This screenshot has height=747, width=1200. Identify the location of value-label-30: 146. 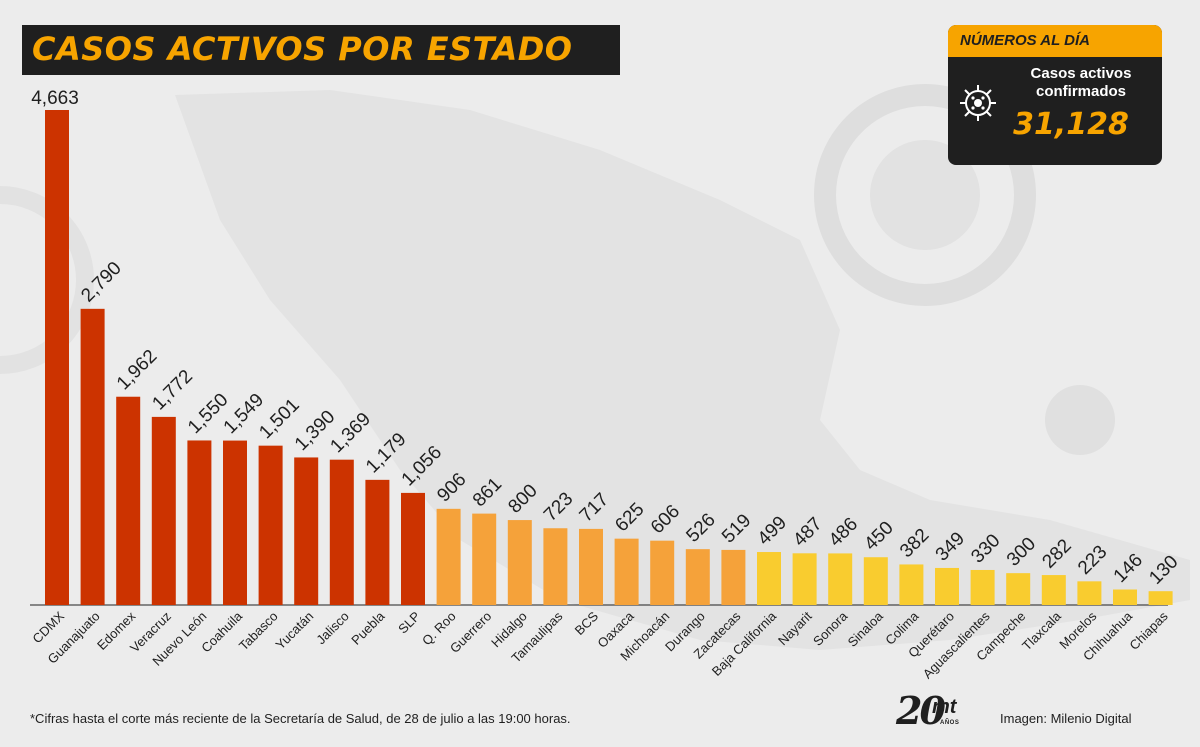
(1128, 568).